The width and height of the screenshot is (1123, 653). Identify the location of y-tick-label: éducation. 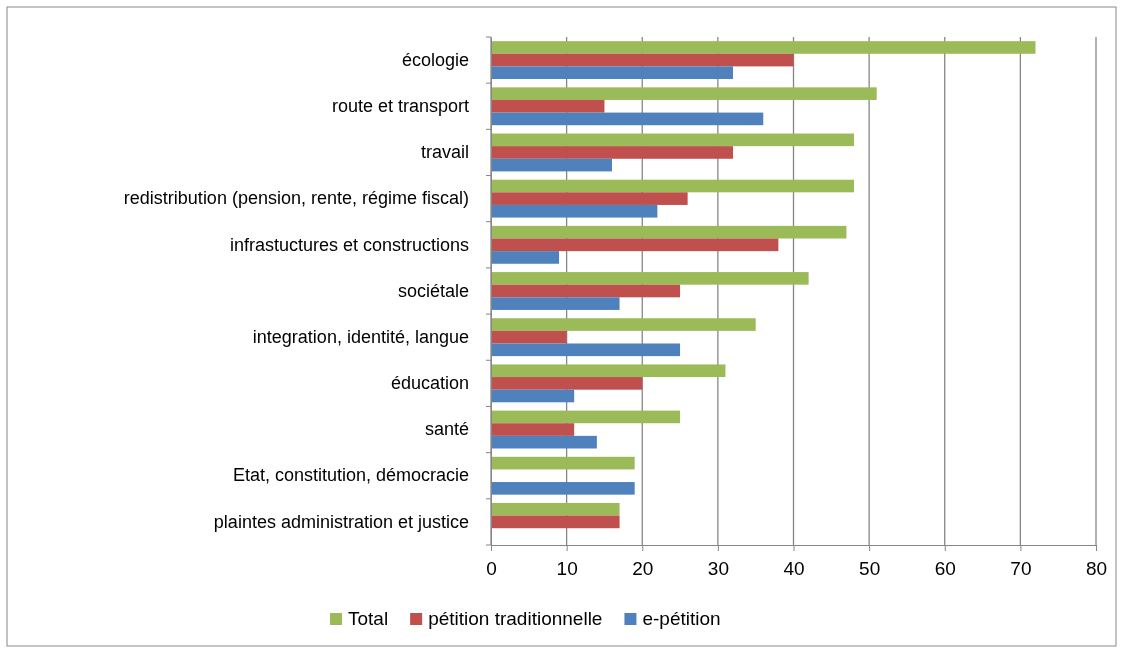
(429, 383).